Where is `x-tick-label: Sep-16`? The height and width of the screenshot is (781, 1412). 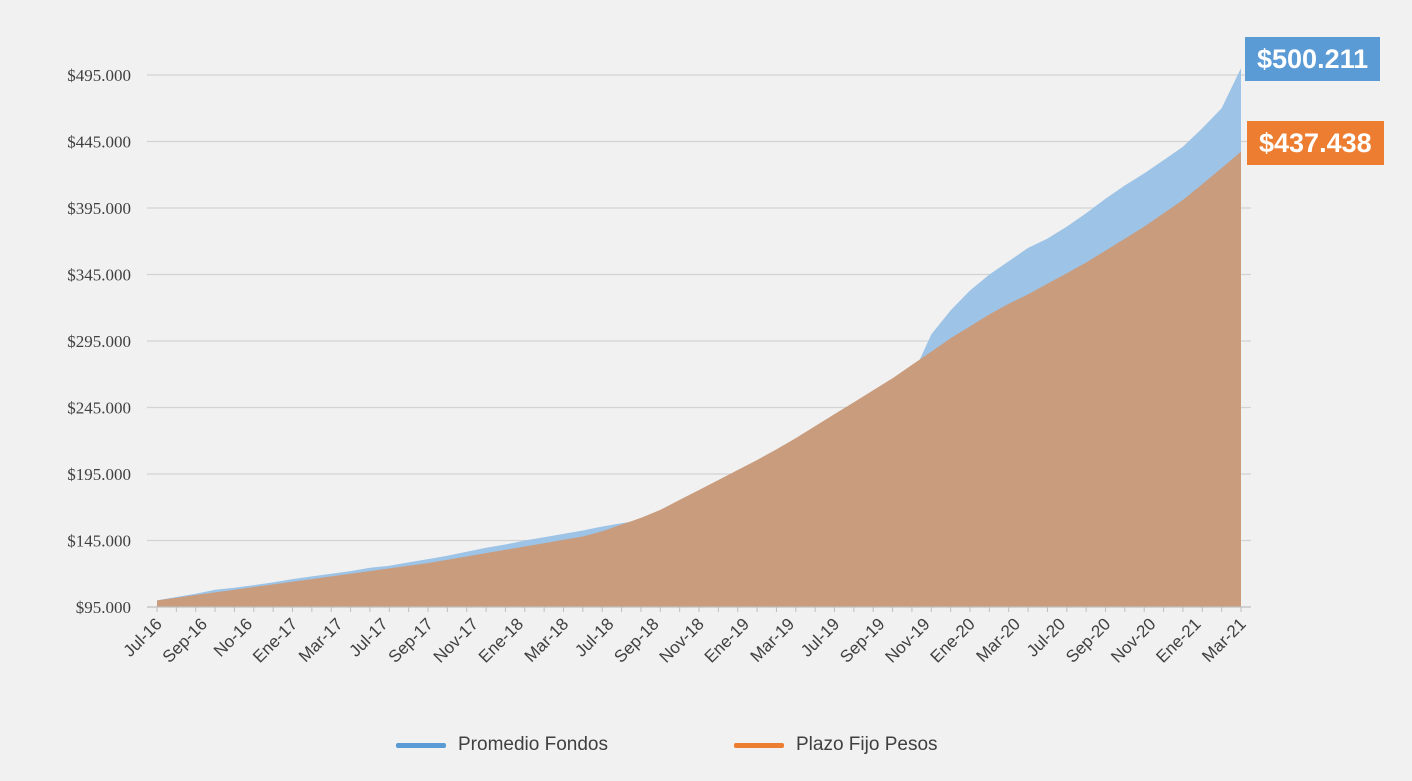 x-tick-label: Sep-16 is located at coordinates (185, 640).